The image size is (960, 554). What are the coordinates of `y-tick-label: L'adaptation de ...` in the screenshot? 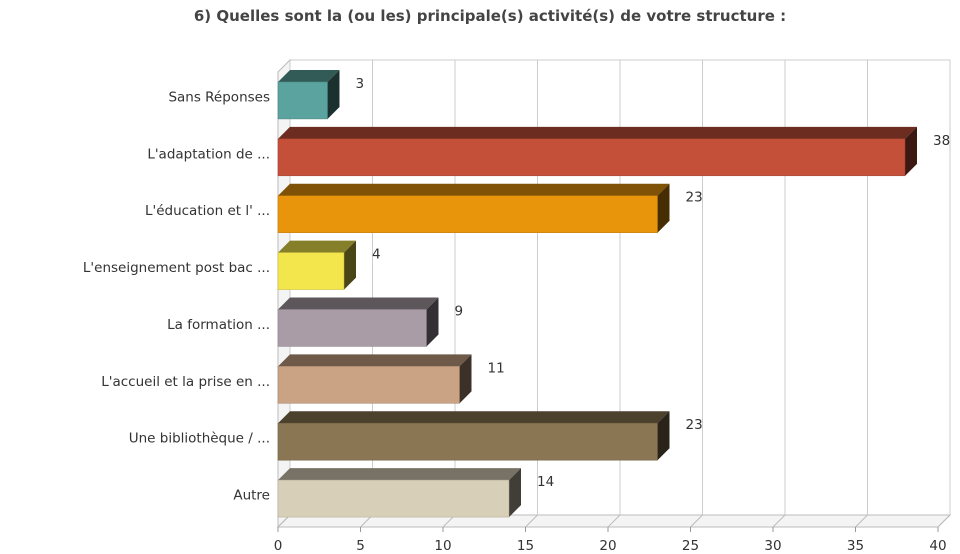 It's located at (208, 154).